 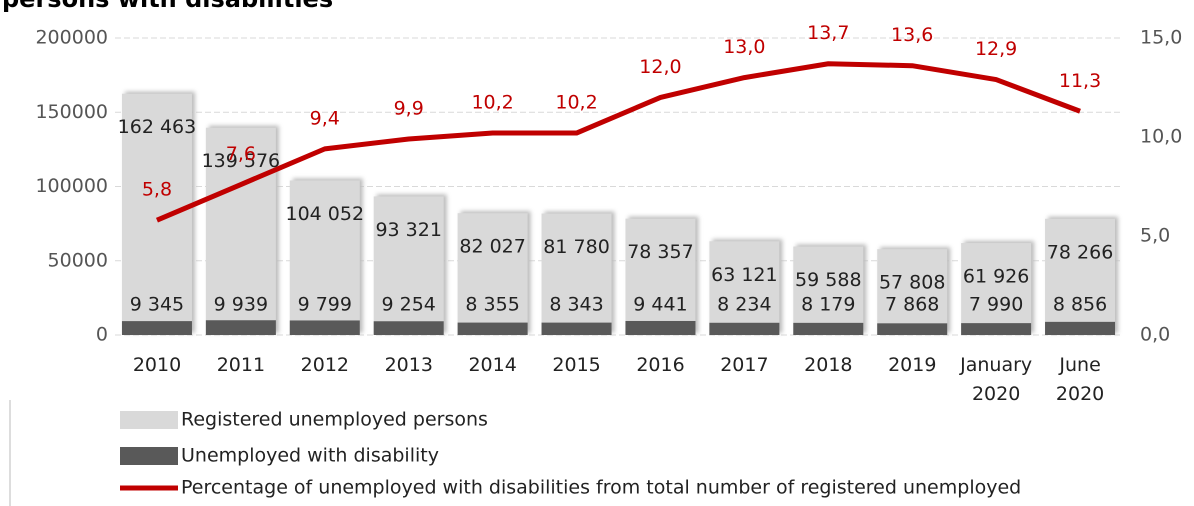 What do you see at coordinates (1080, 252) in the screenshot?
I see `total-label: 78 266` at bounding box center [1080, 252].